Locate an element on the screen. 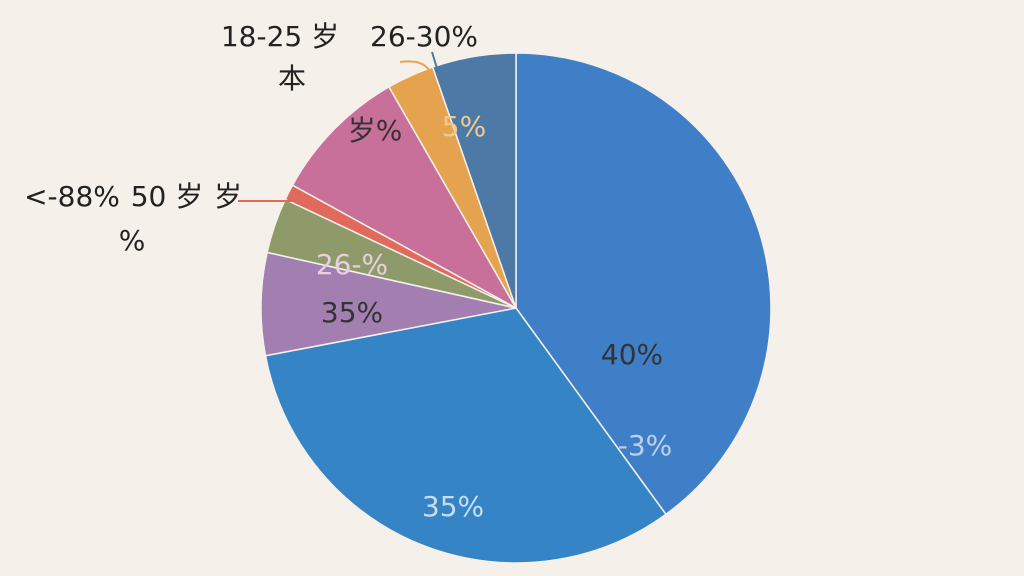  annotation: 岁% is located at coordinates (375, 130).